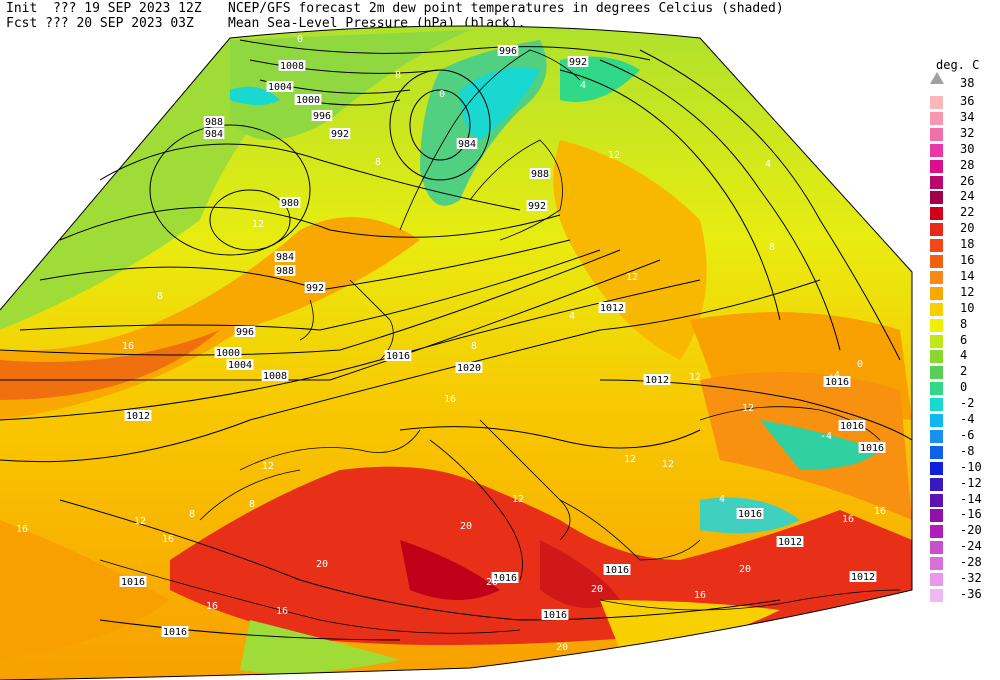 The image size is (1000, 680). Describe the element at coordinates (965, 309) in the screenshot. I see `legend-entry: 10` at that location.